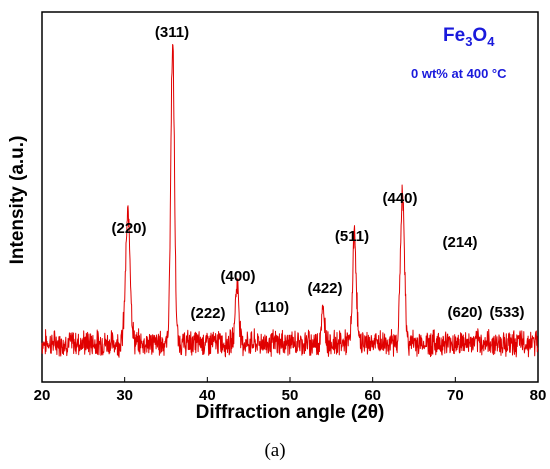  Describe the element at coordinates (459, 242) in the screenshot. I see `peak-label: (214)` at that location.